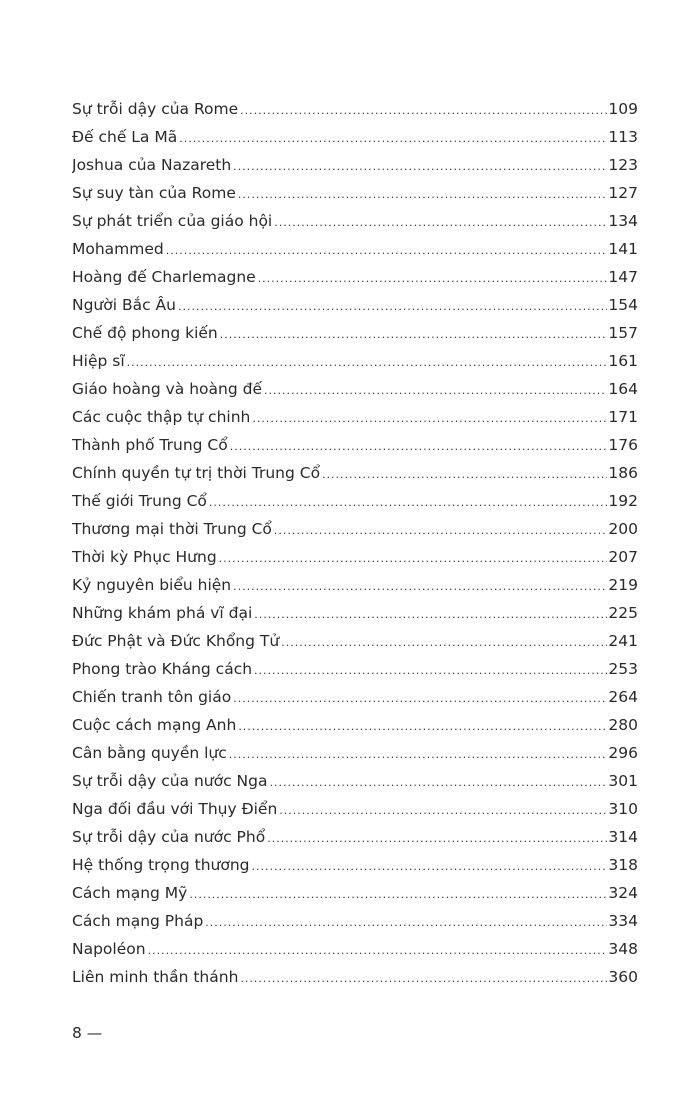  What do you see at coordinates (355, 641) in the screenshot?
I see `toc-entry: Đức Phật và Đức Khổng Tử 241` at bounding box center [355, 641].